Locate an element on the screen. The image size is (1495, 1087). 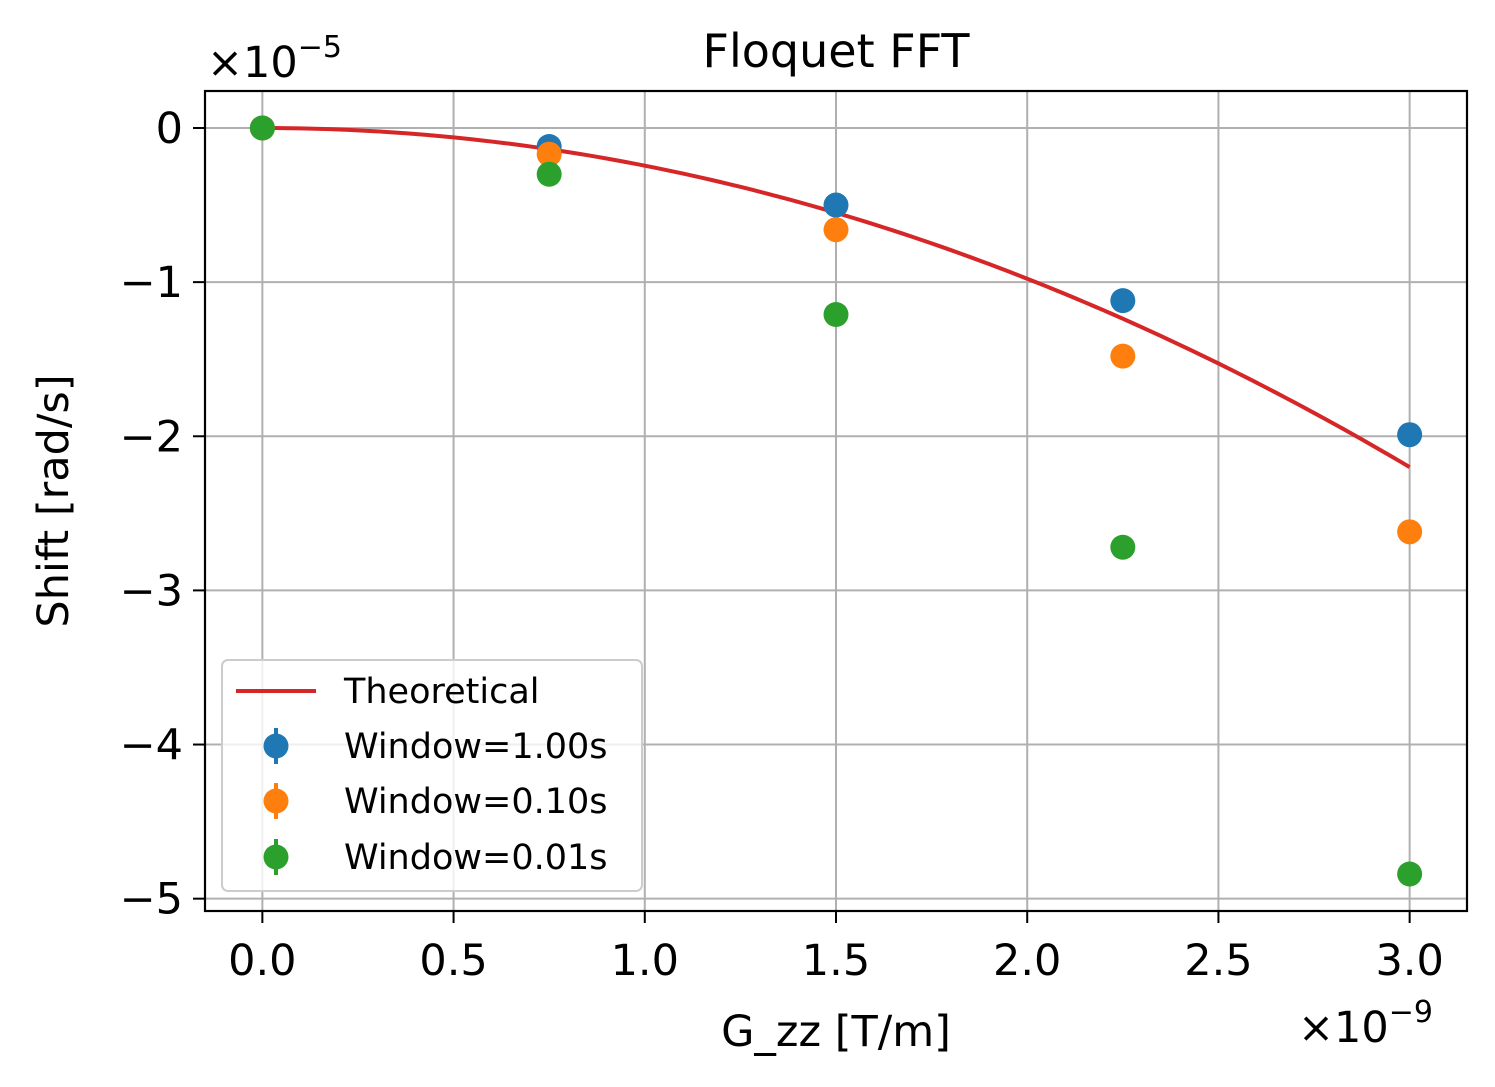
x-tick-label: 0.5 is located at coordinates (453, 961).